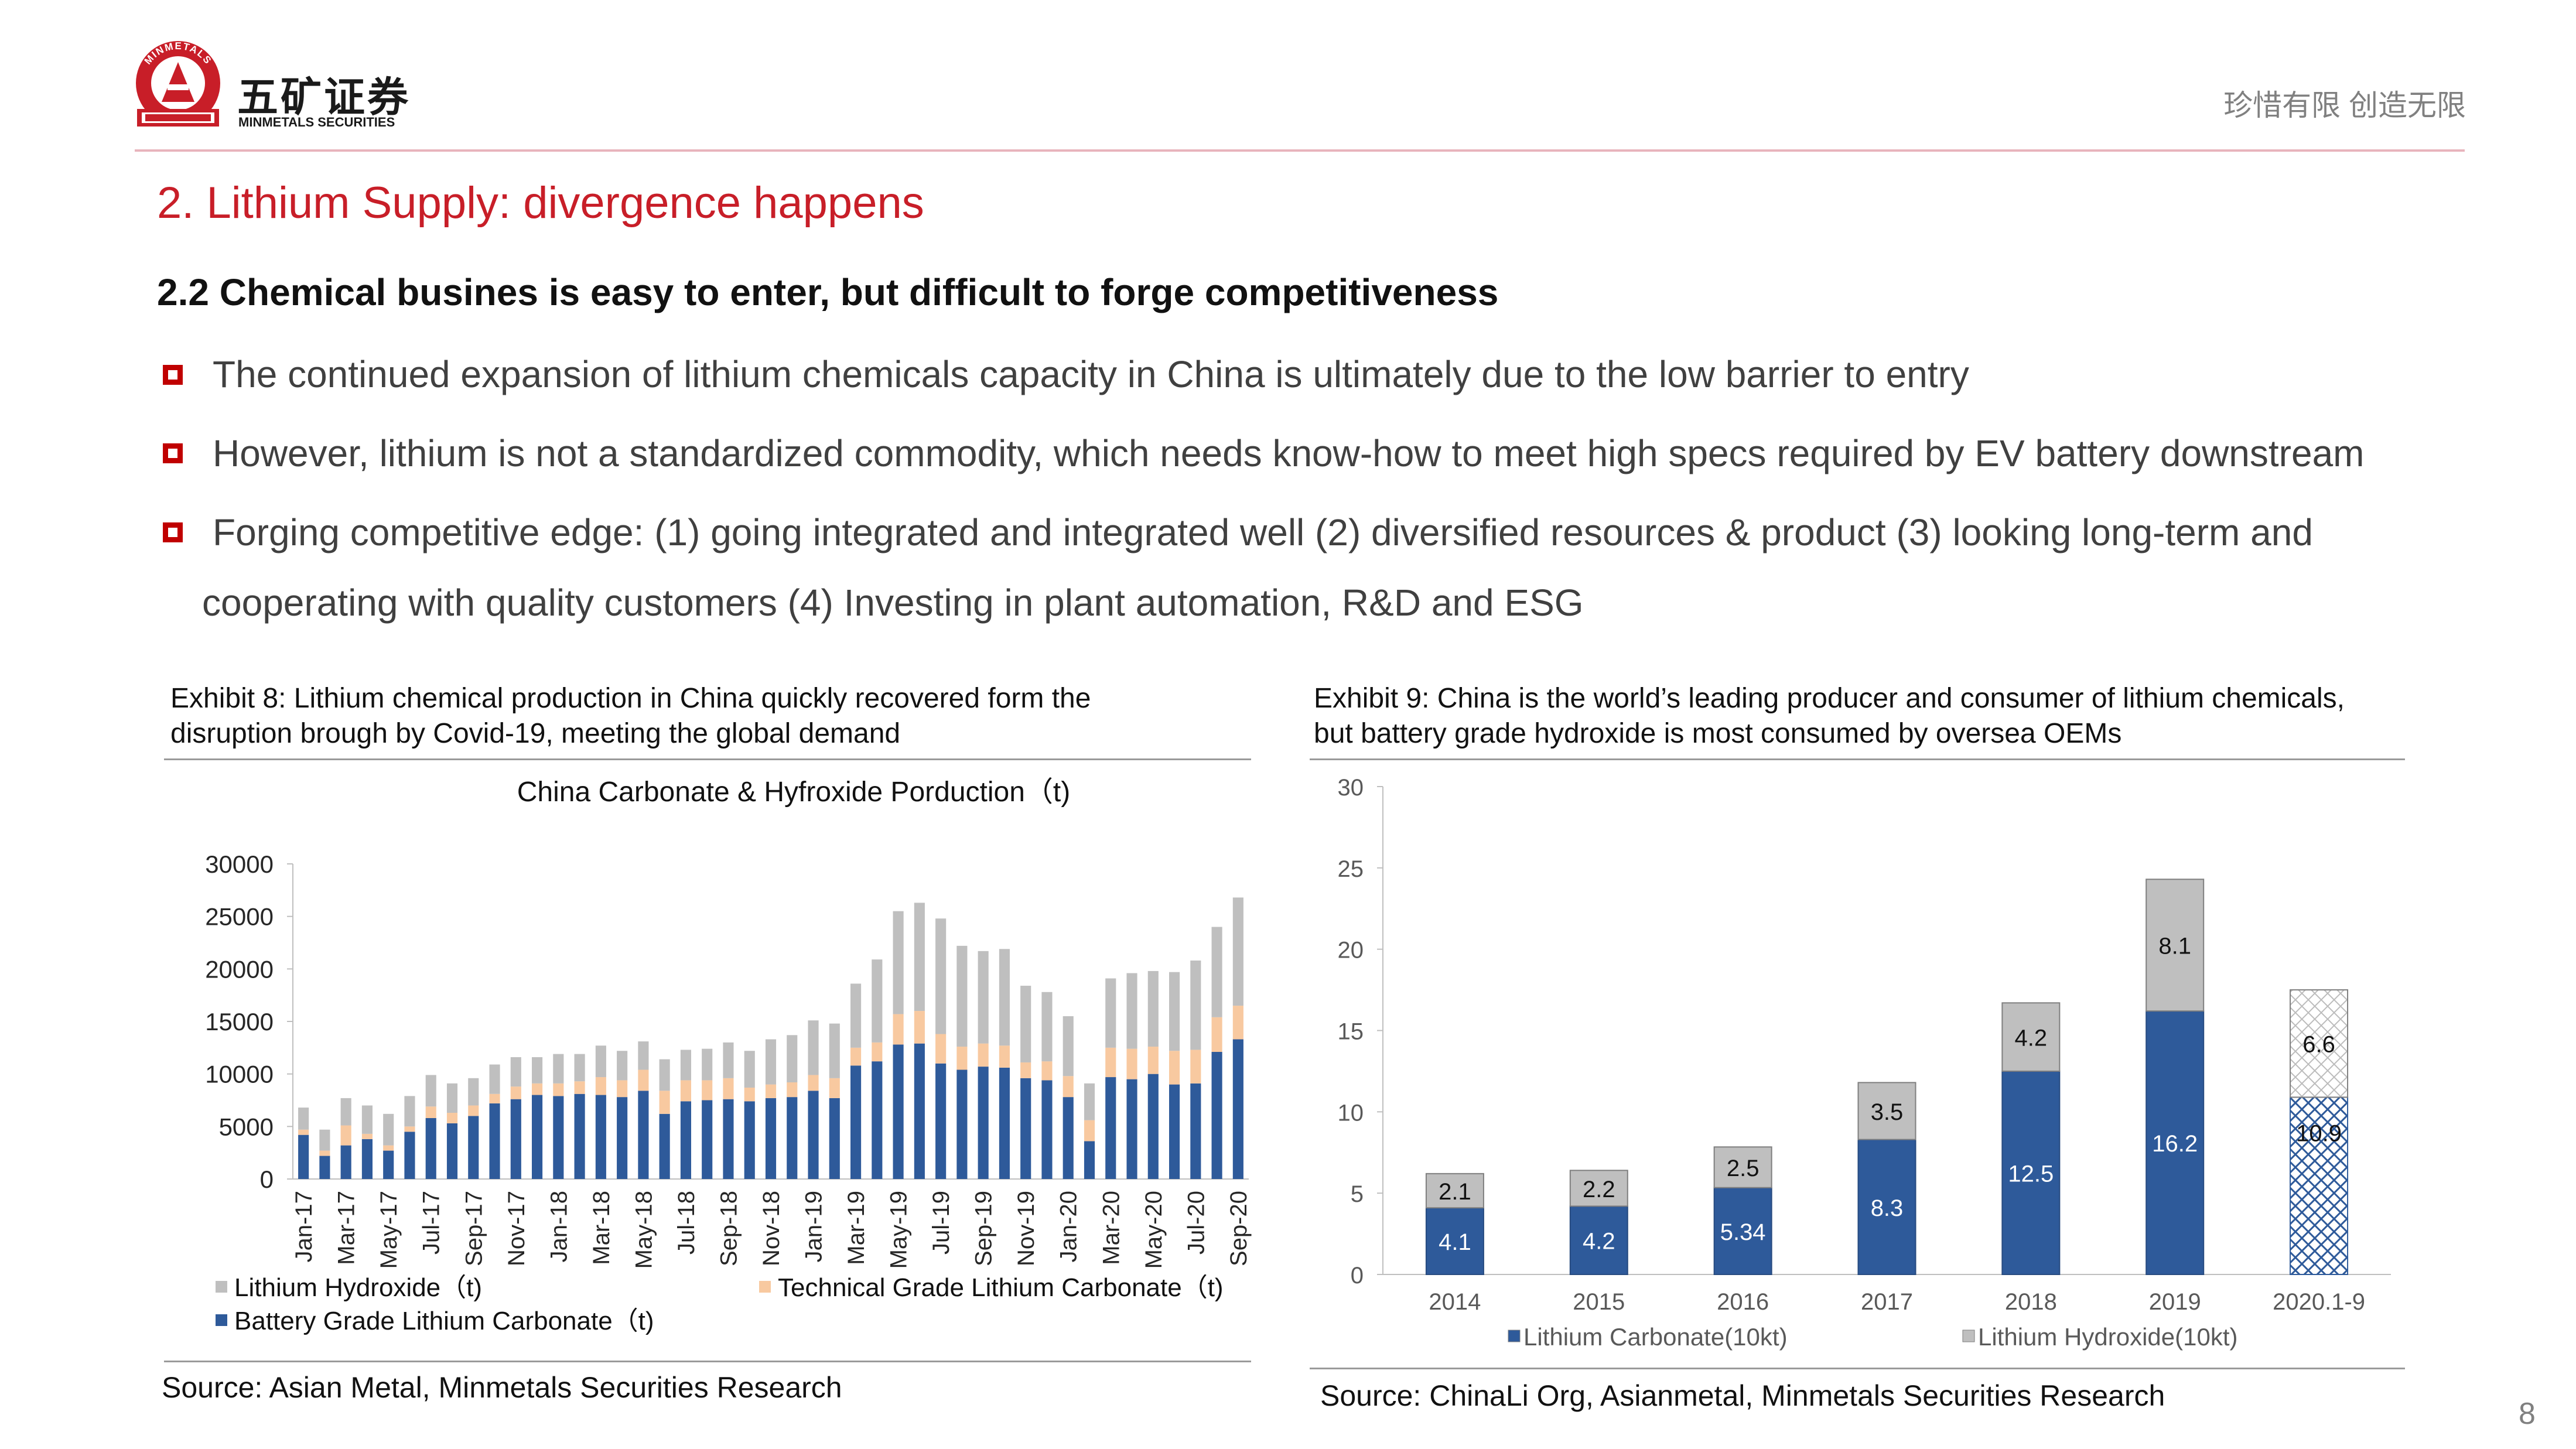 The height and width of the screenshot is (1449, 2576). Describe the element at coordinates (2319, 1133) in the screenshot. I see `chart2-data-label-carbonate: 10.9` at that location.